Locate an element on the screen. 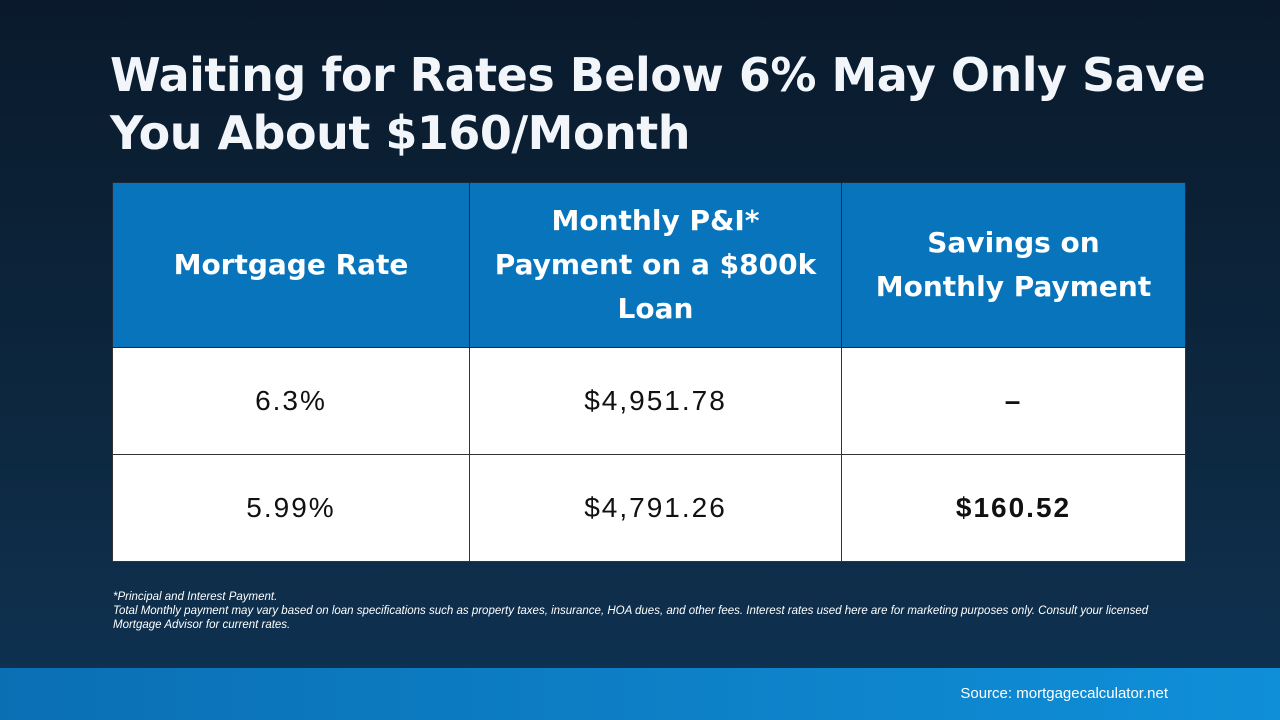  cell: 5.99% is located at coordinates (291, 508).